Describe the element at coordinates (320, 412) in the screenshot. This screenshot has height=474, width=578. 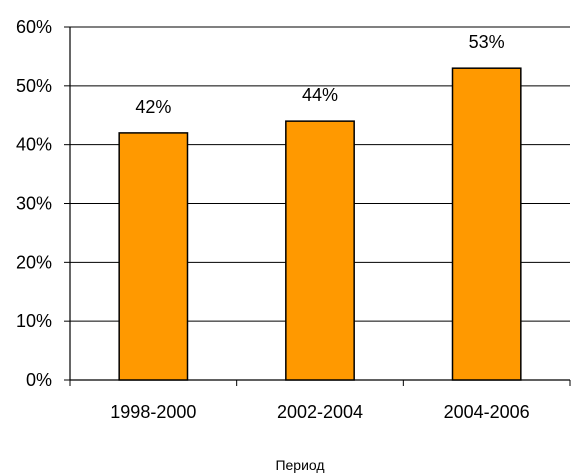
I see `x-tick-label: 2002-2004` at that location.